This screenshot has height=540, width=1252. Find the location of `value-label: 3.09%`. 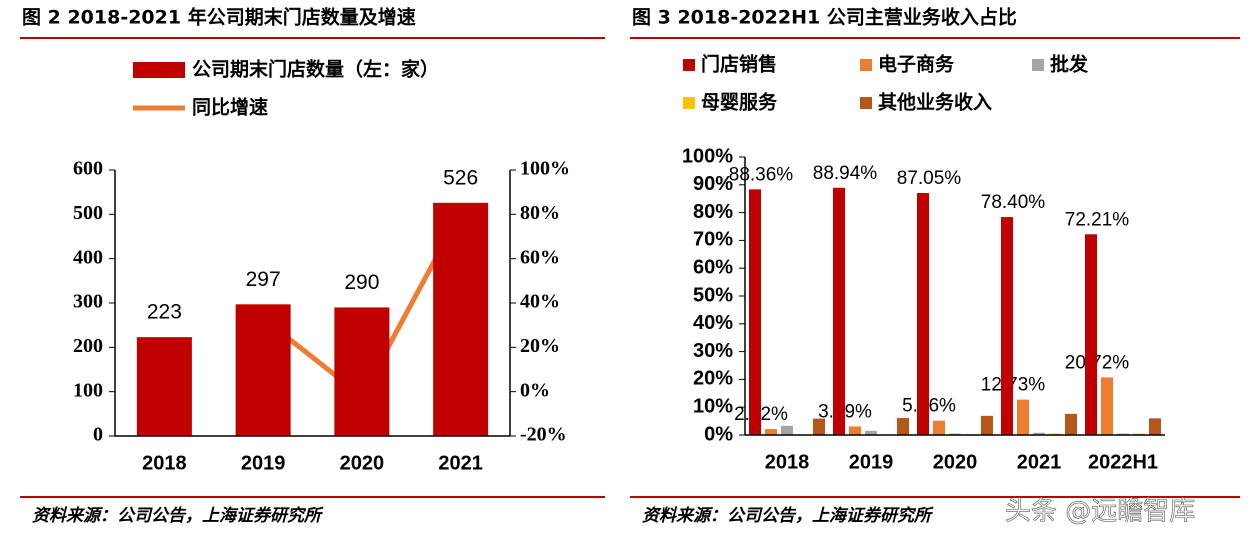

value-label: 3.09% is located at coordinates (845, 411).